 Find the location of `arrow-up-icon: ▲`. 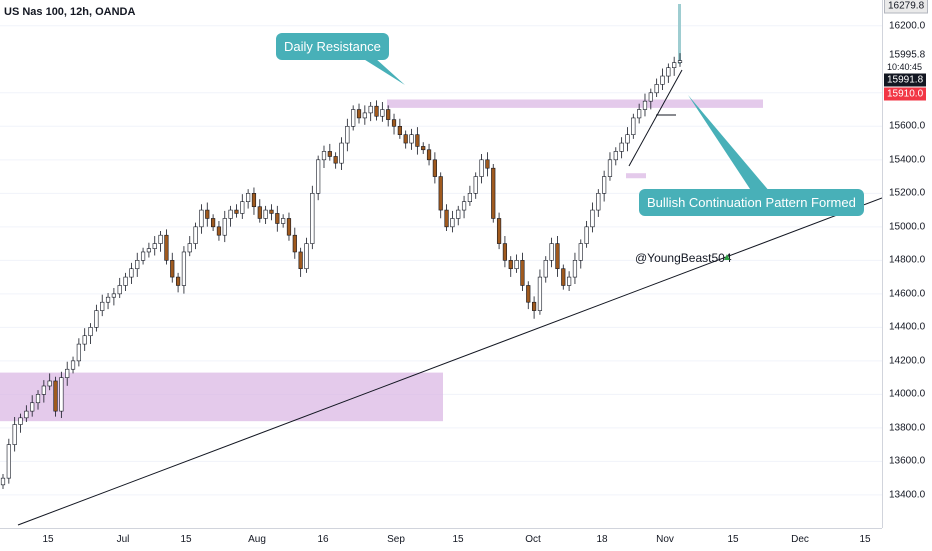

arrow-up-icon: ▲ is located at coordinates (727, 257).